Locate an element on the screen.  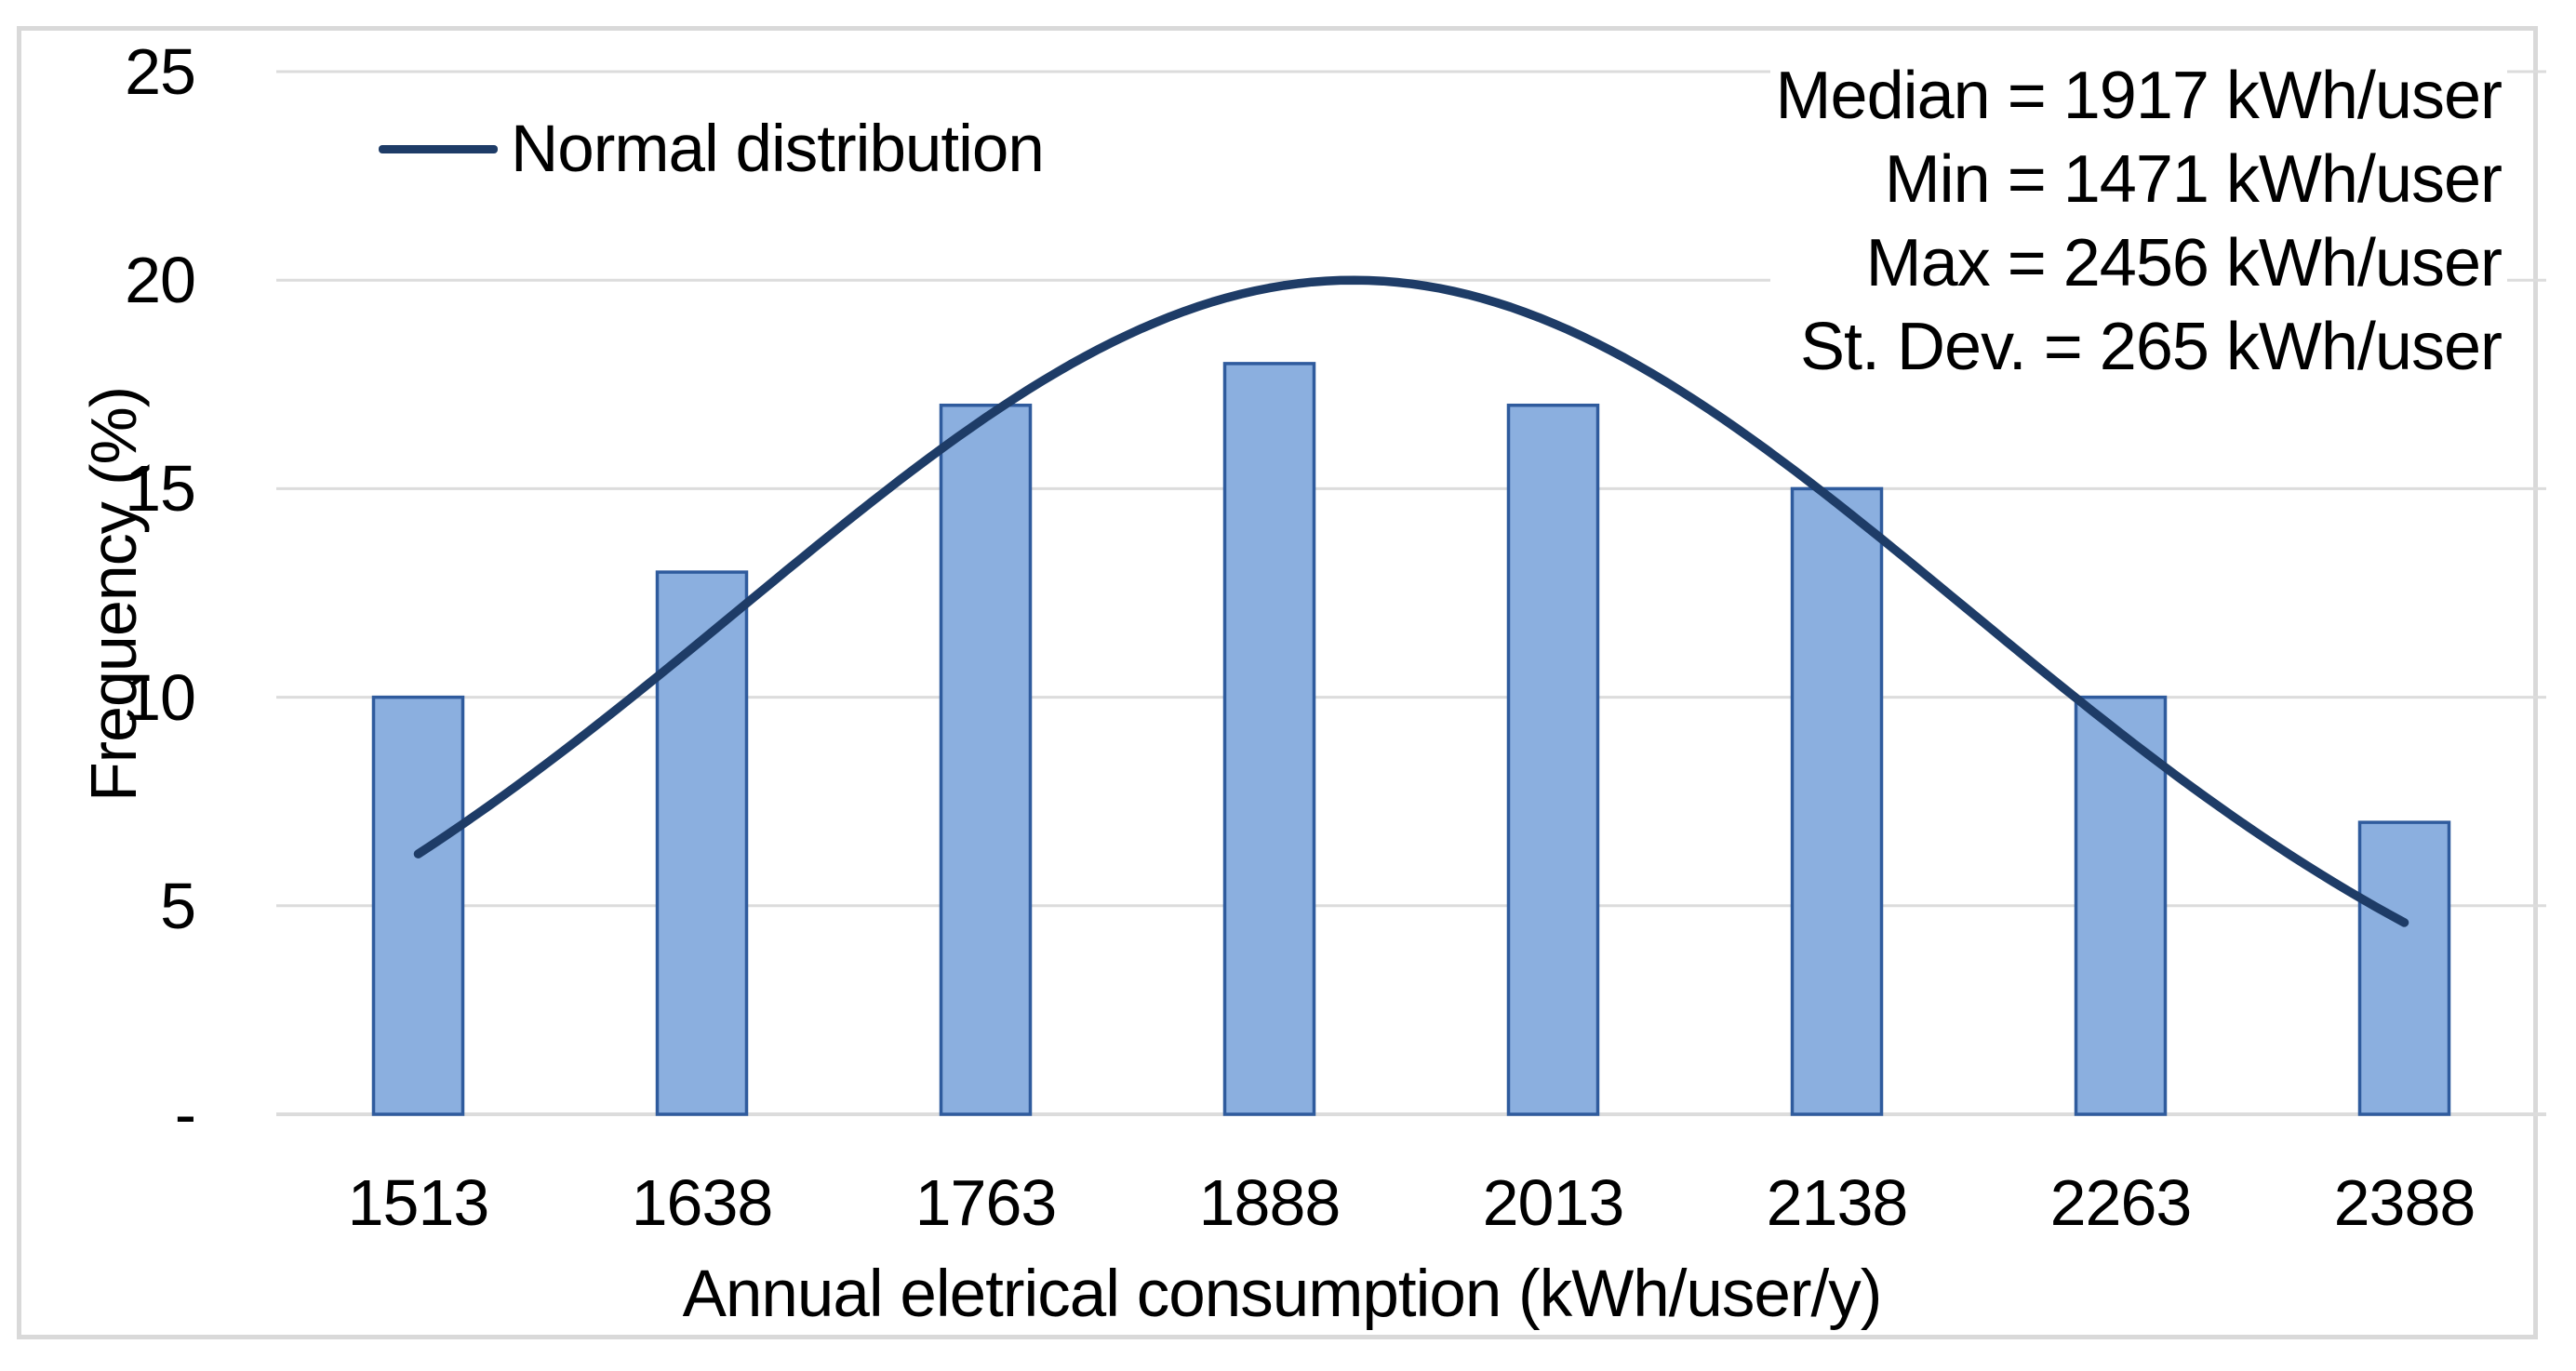
stats-line: Min = 1471 kWh/user is located at coordinates (2193, 180).